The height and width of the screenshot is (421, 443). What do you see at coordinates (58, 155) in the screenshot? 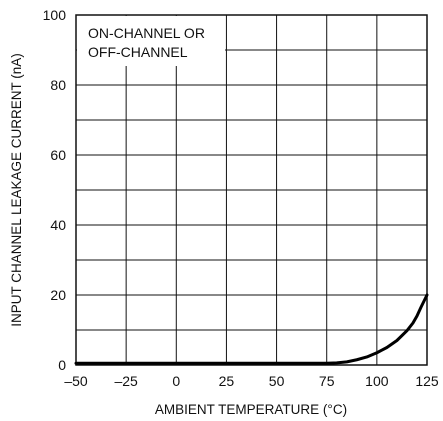
I see `y-tick-label: 60` at bounding box center [58, 155].